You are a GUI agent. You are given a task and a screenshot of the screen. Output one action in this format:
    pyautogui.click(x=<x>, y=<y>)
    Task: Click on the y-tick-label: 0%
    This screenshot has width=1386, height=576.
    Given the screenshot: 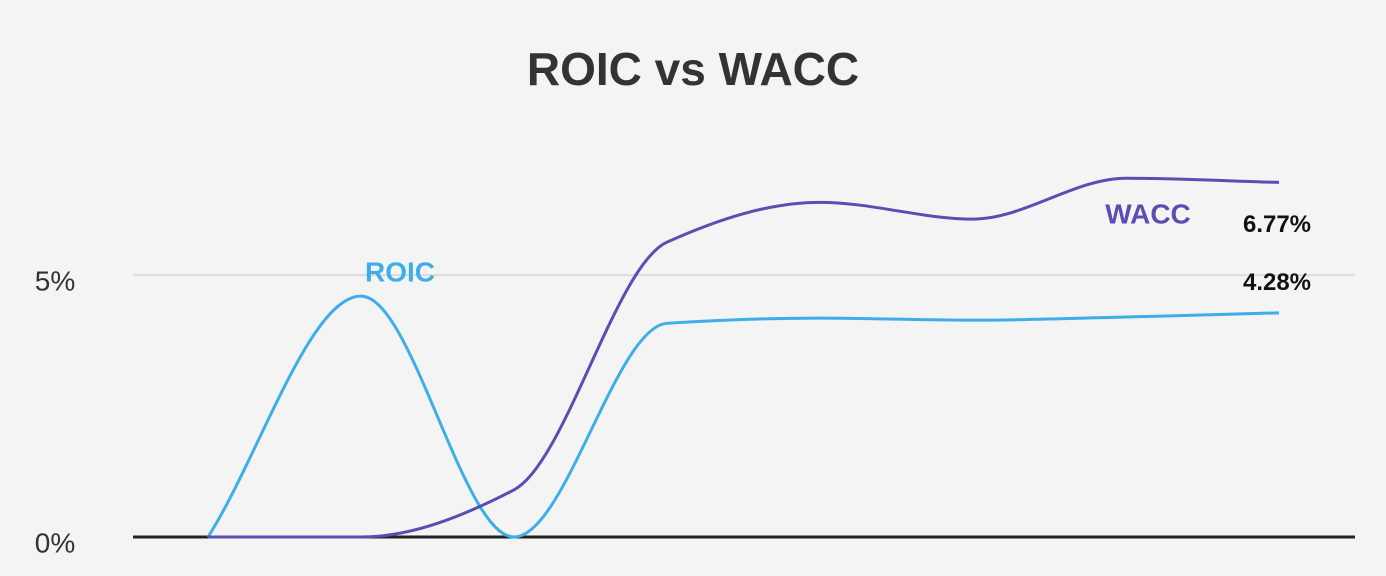 What is the action you would take?
    pyautogui.click(x=55, y=542)
    